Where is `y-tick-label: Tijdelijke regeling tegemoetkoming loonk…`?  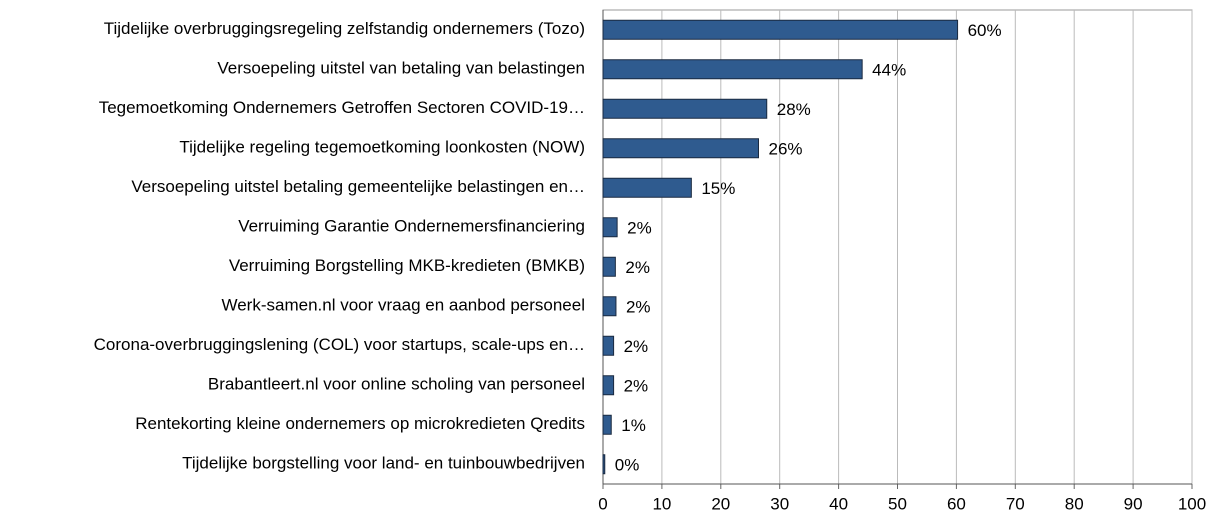
y-tick-label: Tijdelijke regeling tegemoetkoming loonk… is located at coordinates (382, 147).